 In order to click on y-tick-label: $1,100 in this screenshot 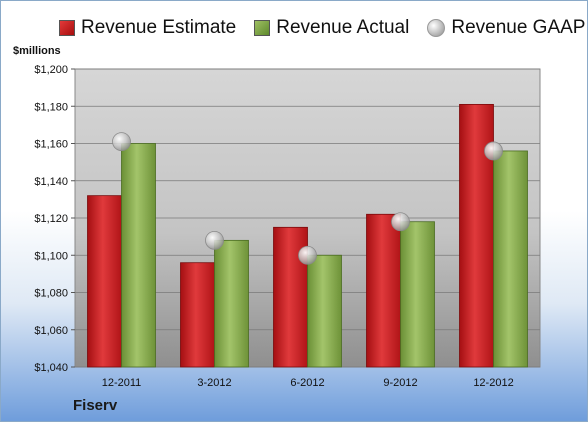, I will do `click(51, 256)`.